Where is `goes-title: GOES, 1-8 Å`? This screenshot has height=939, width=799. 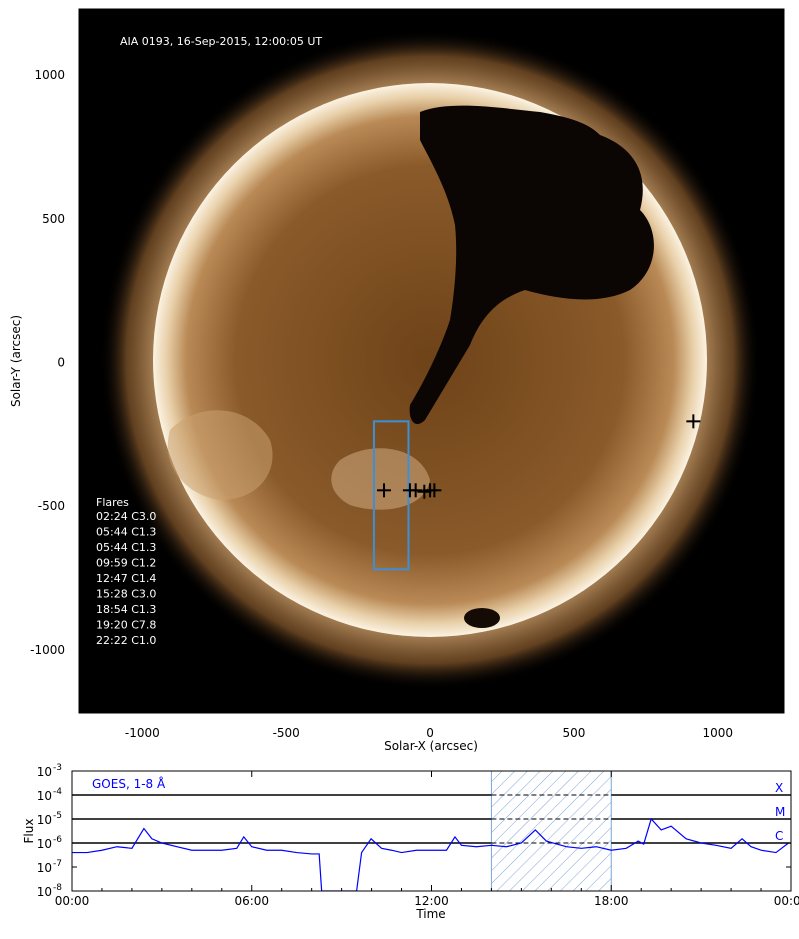 goes-title: GOES, 1-8 Å is located at coordinates (129, 783).